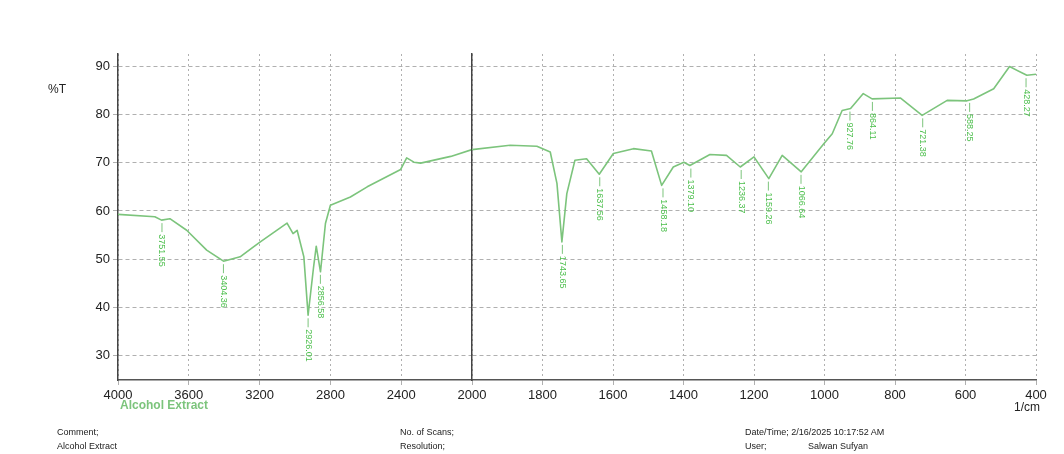 The width and height of the screenshot is (1064, 454). I want to click on x-tick-label: 3200, so click(260, 395).